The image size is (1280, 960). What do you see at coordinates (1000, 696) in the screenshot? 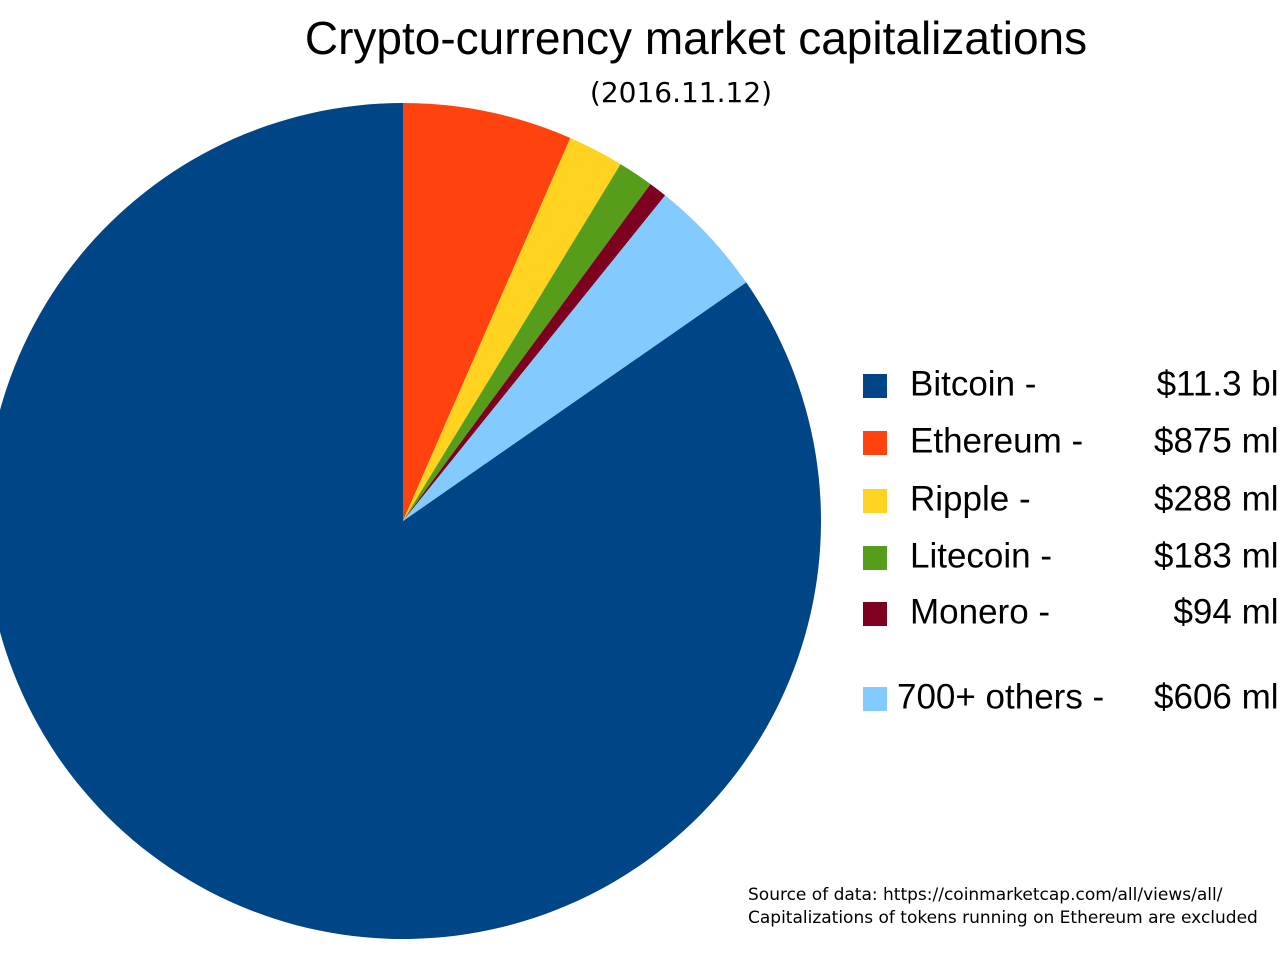
I see `legend-label: 700+ others -` at bounding box center [1000, 696].